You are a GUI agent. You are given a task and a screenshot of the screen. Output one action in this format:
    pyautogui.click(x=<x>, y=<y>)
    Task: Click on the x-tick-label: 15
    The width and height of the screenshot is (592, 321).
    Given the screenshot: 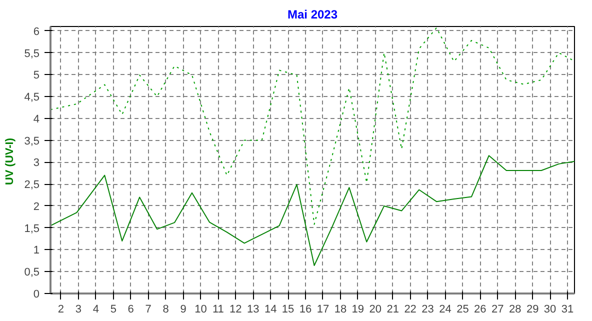 What is the action you would take?
    pyautogui.click(x=288, y=310)
    